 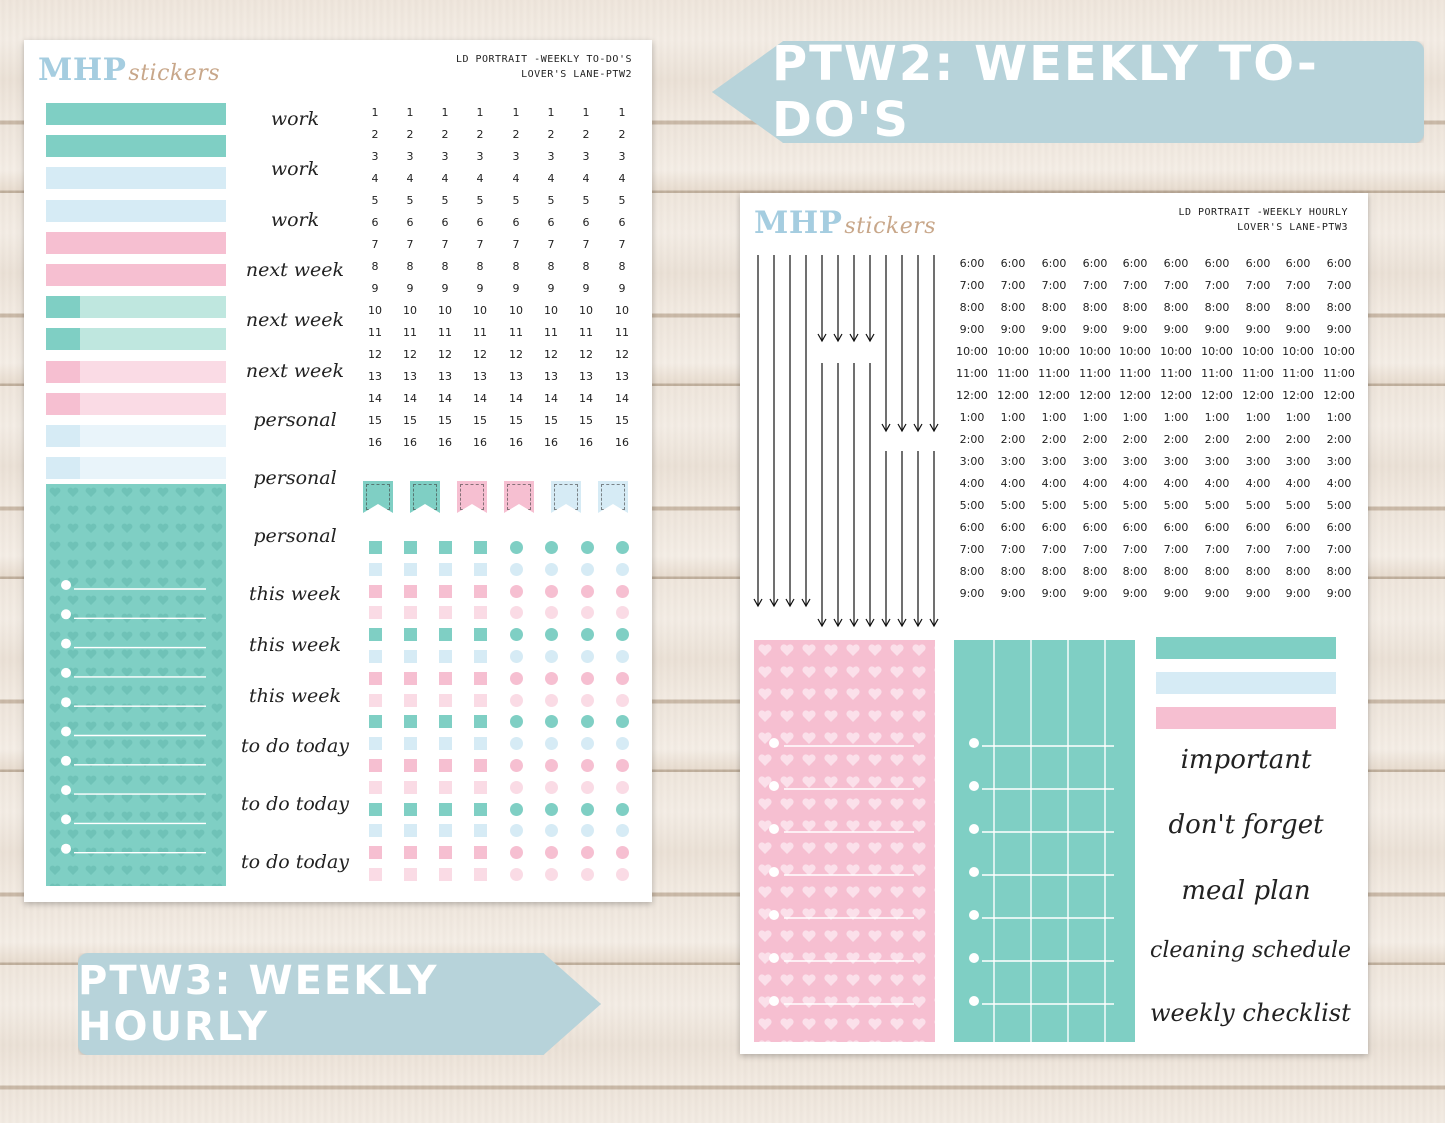 What do you see at coordinates (410, 244) in the screenshot?
I see `number-sticker: 7` at bounding box center [410, 244].